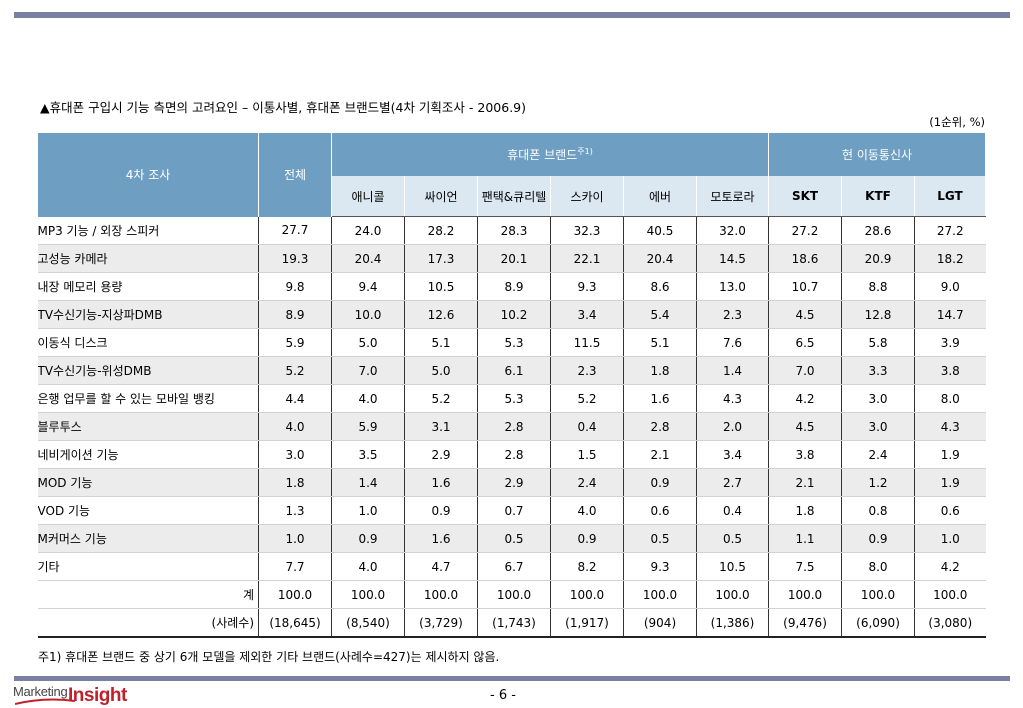 This screenshot has width=1023, height=708. I want to click on row-label: 고성능 카메라, so click(148, 258).